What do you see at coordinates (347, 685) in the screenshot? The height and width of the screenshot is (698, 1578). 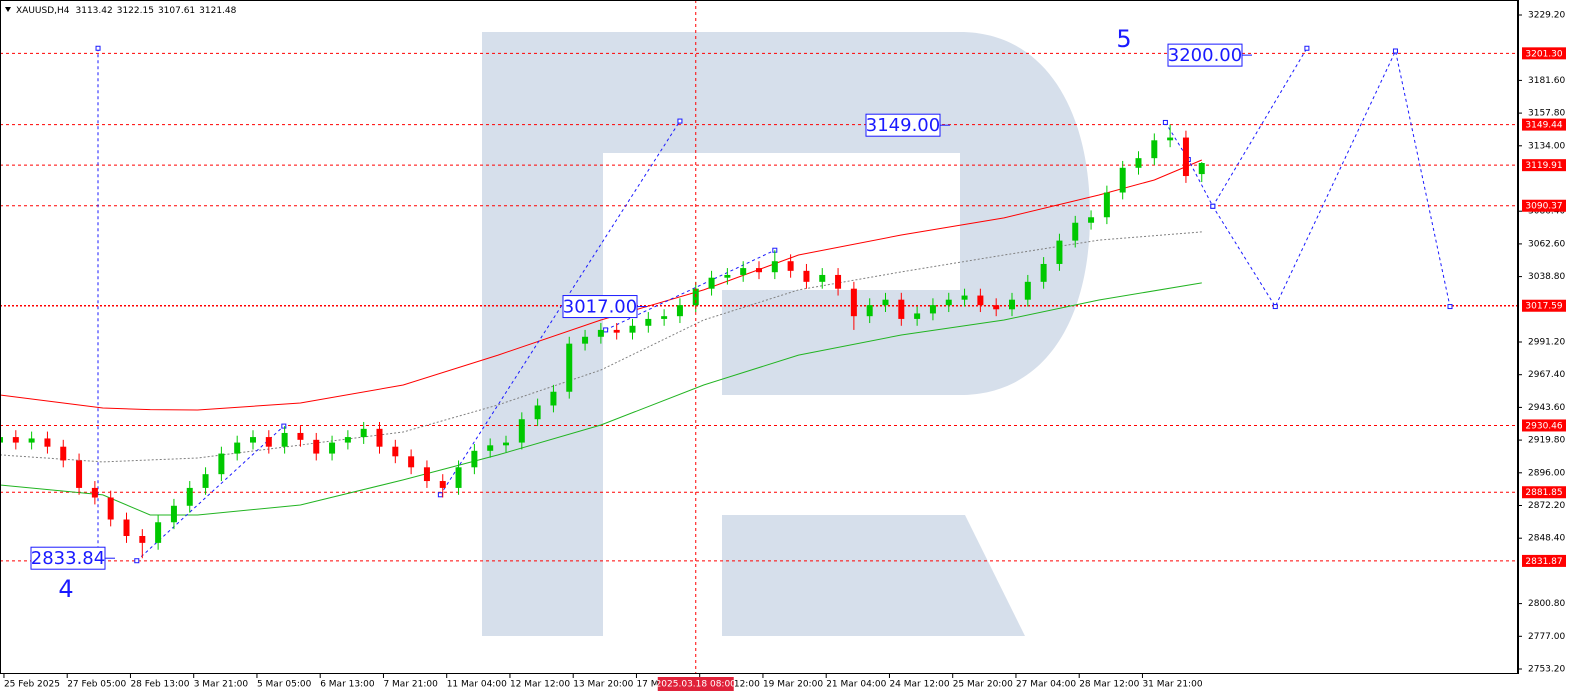 I see `x-tick-label: 6 Mar 13:00` at bounding box center [347, 685].